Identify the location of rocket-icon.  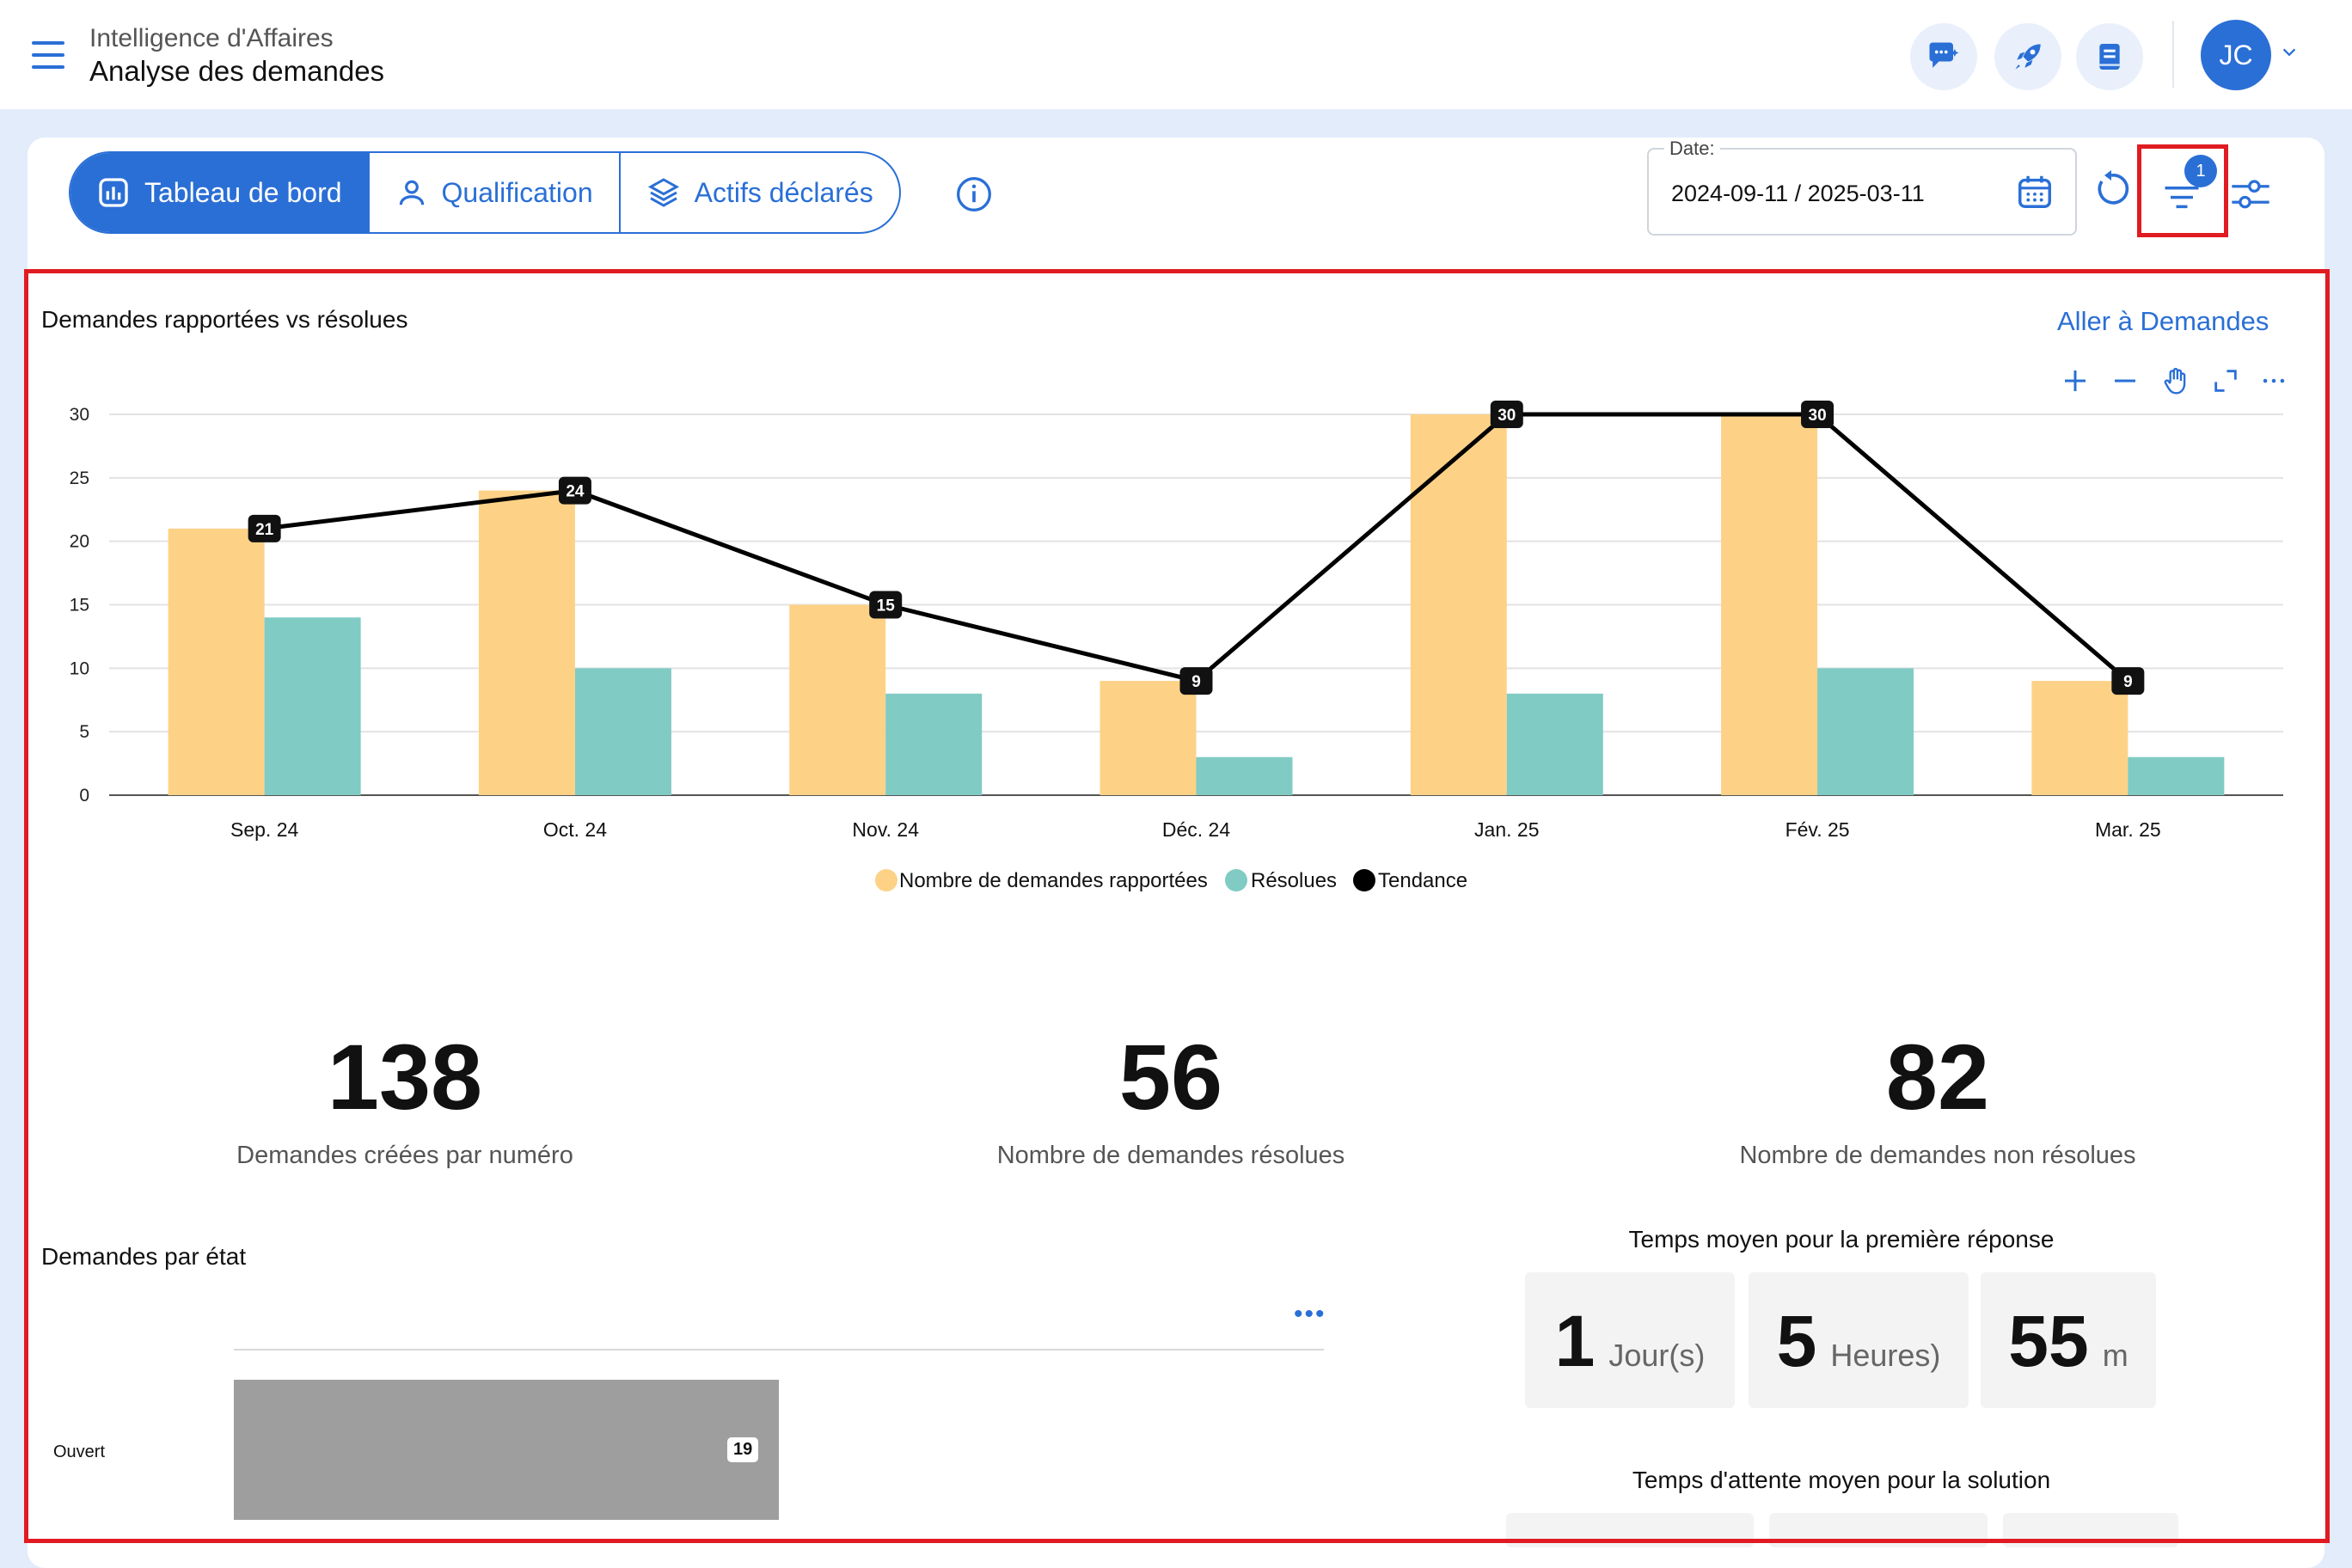
(2027, 56).